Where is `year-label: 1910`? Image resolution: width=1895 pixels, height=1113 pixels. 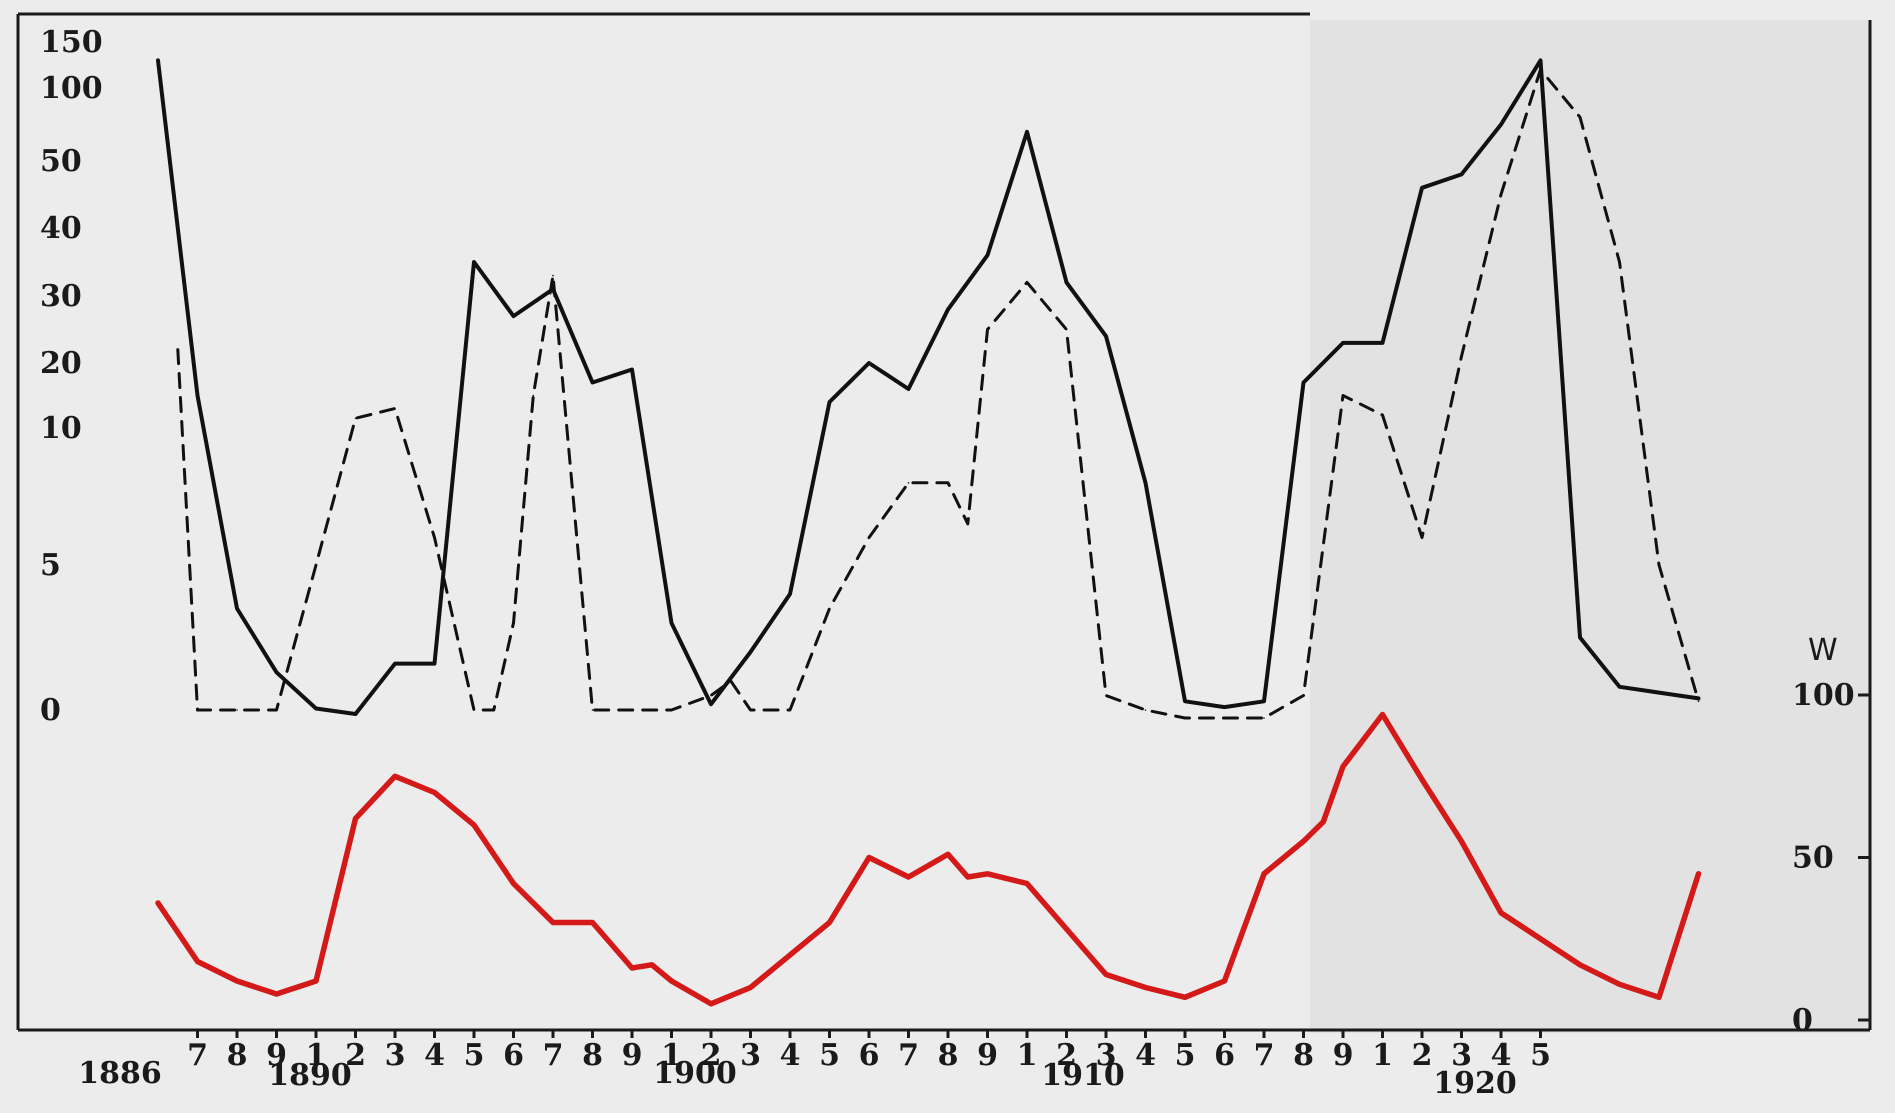 year-label: 1910 is located at coordinates (1083, 1075).